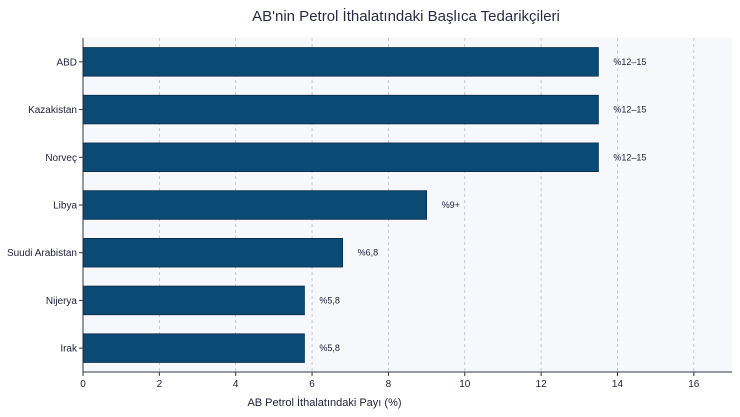  What do you see at coordinates (542, 384) in the screenshot?
I see `x-tick-label: 12` at bounding box center [542, 384].